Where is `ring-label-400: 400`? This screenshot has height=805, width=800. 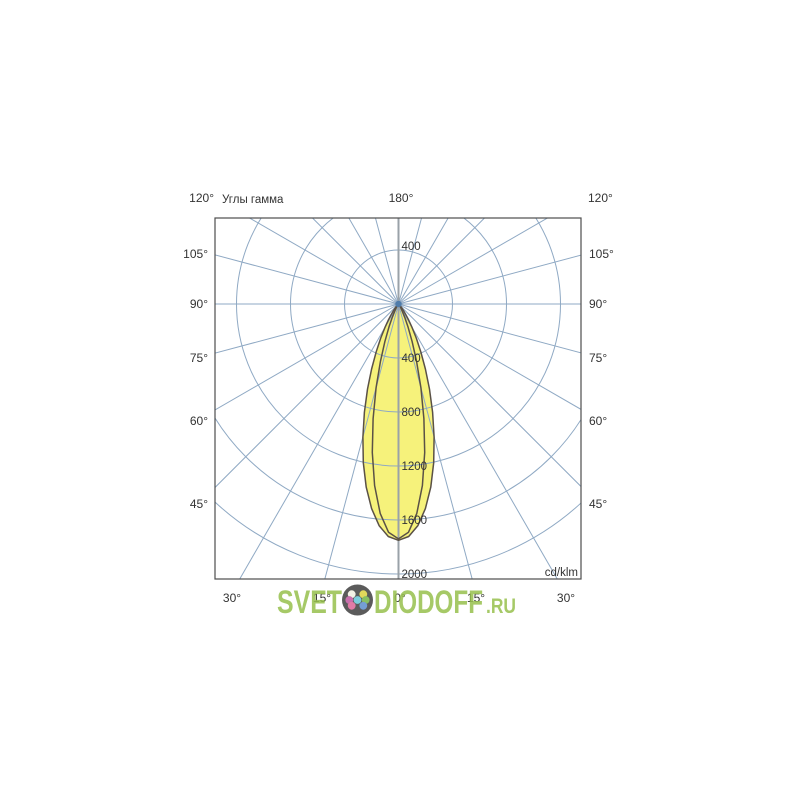 ring-label-400: 400 is located at coordinates (411, 359).